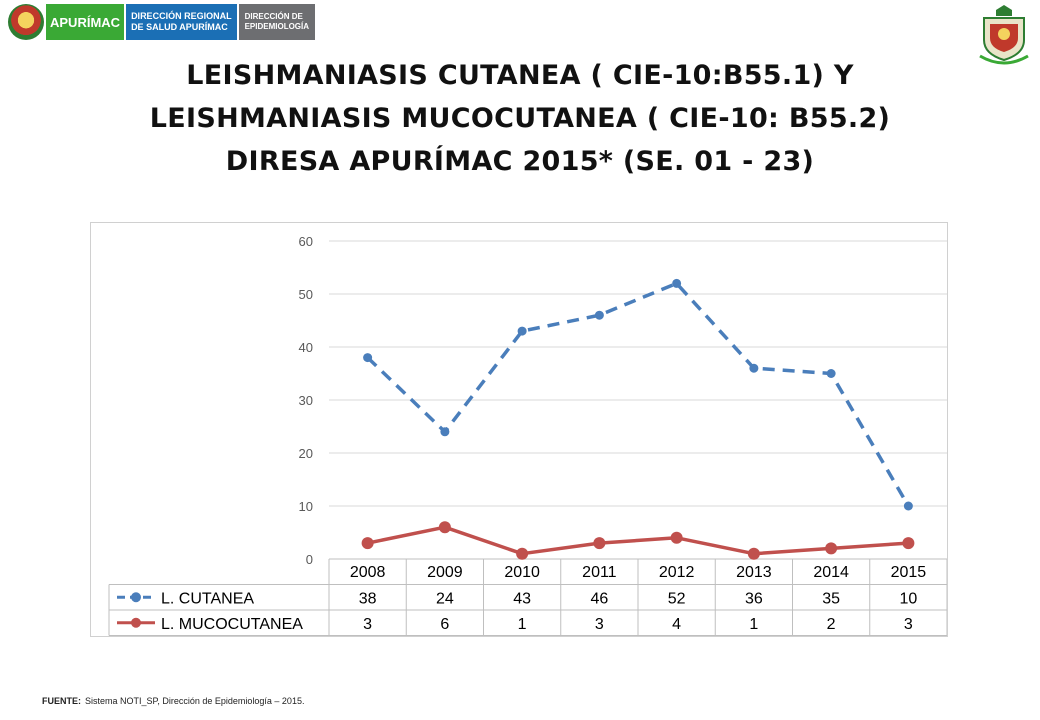 The image size is (1040, 720). I want to click on apurimac-logo: APURÍMAC, so click(85, 22).